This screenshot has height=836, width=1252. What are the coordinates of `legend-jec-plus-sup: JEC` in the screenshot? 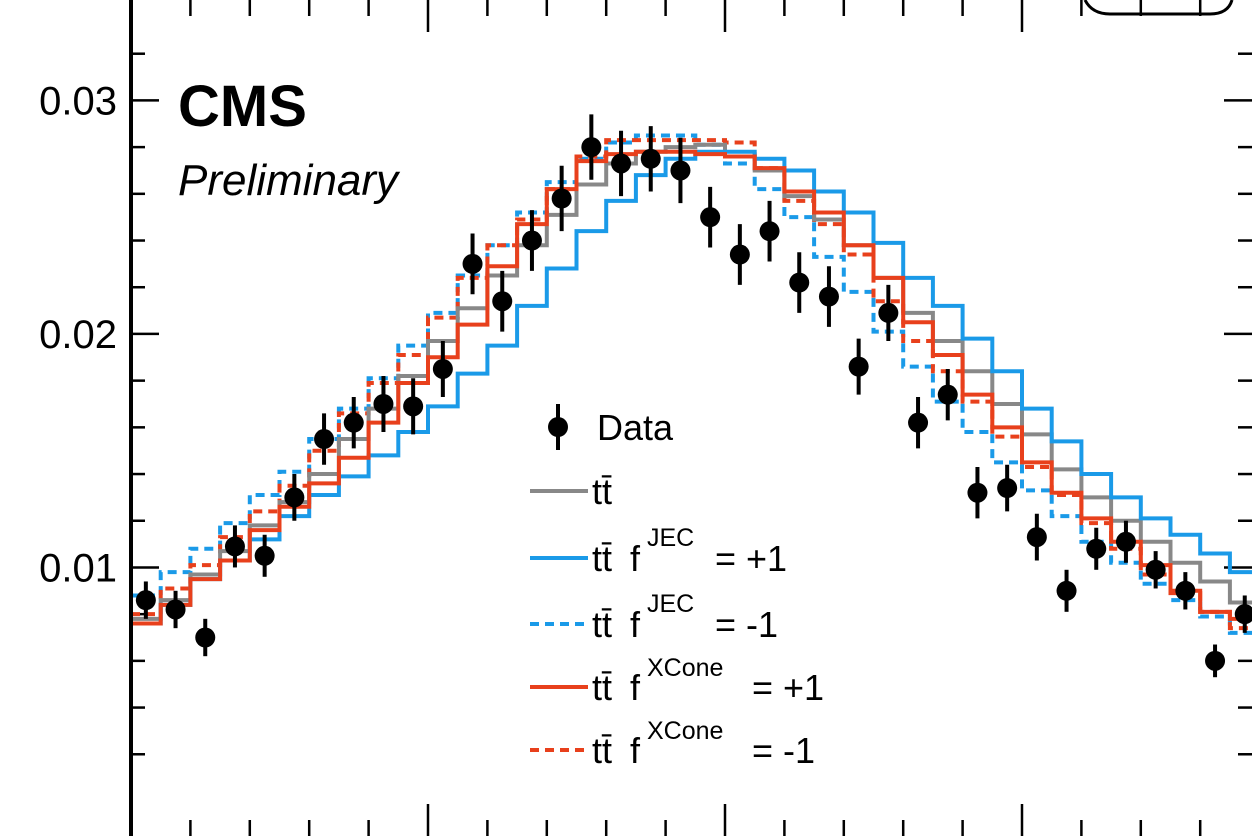 It's located at (670, 538).